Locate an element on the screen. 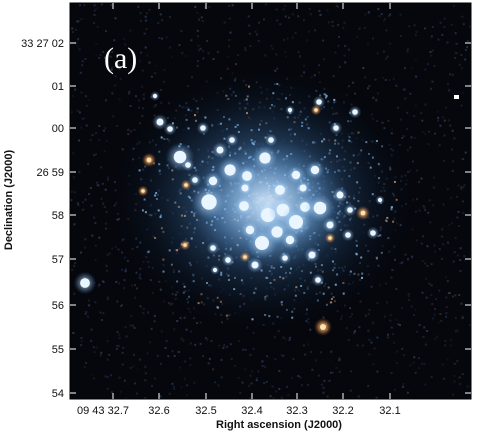  y-tick-label: 55 is located at coordinates (58, 350).